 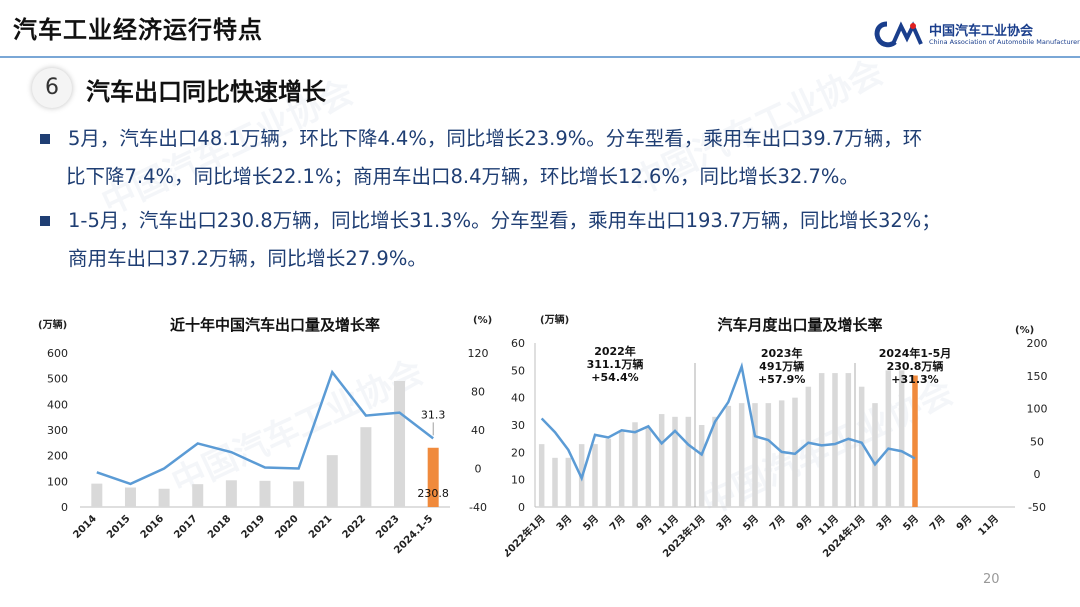 I want to click on y2-tick-label: 120, so click(x=478, y=353).